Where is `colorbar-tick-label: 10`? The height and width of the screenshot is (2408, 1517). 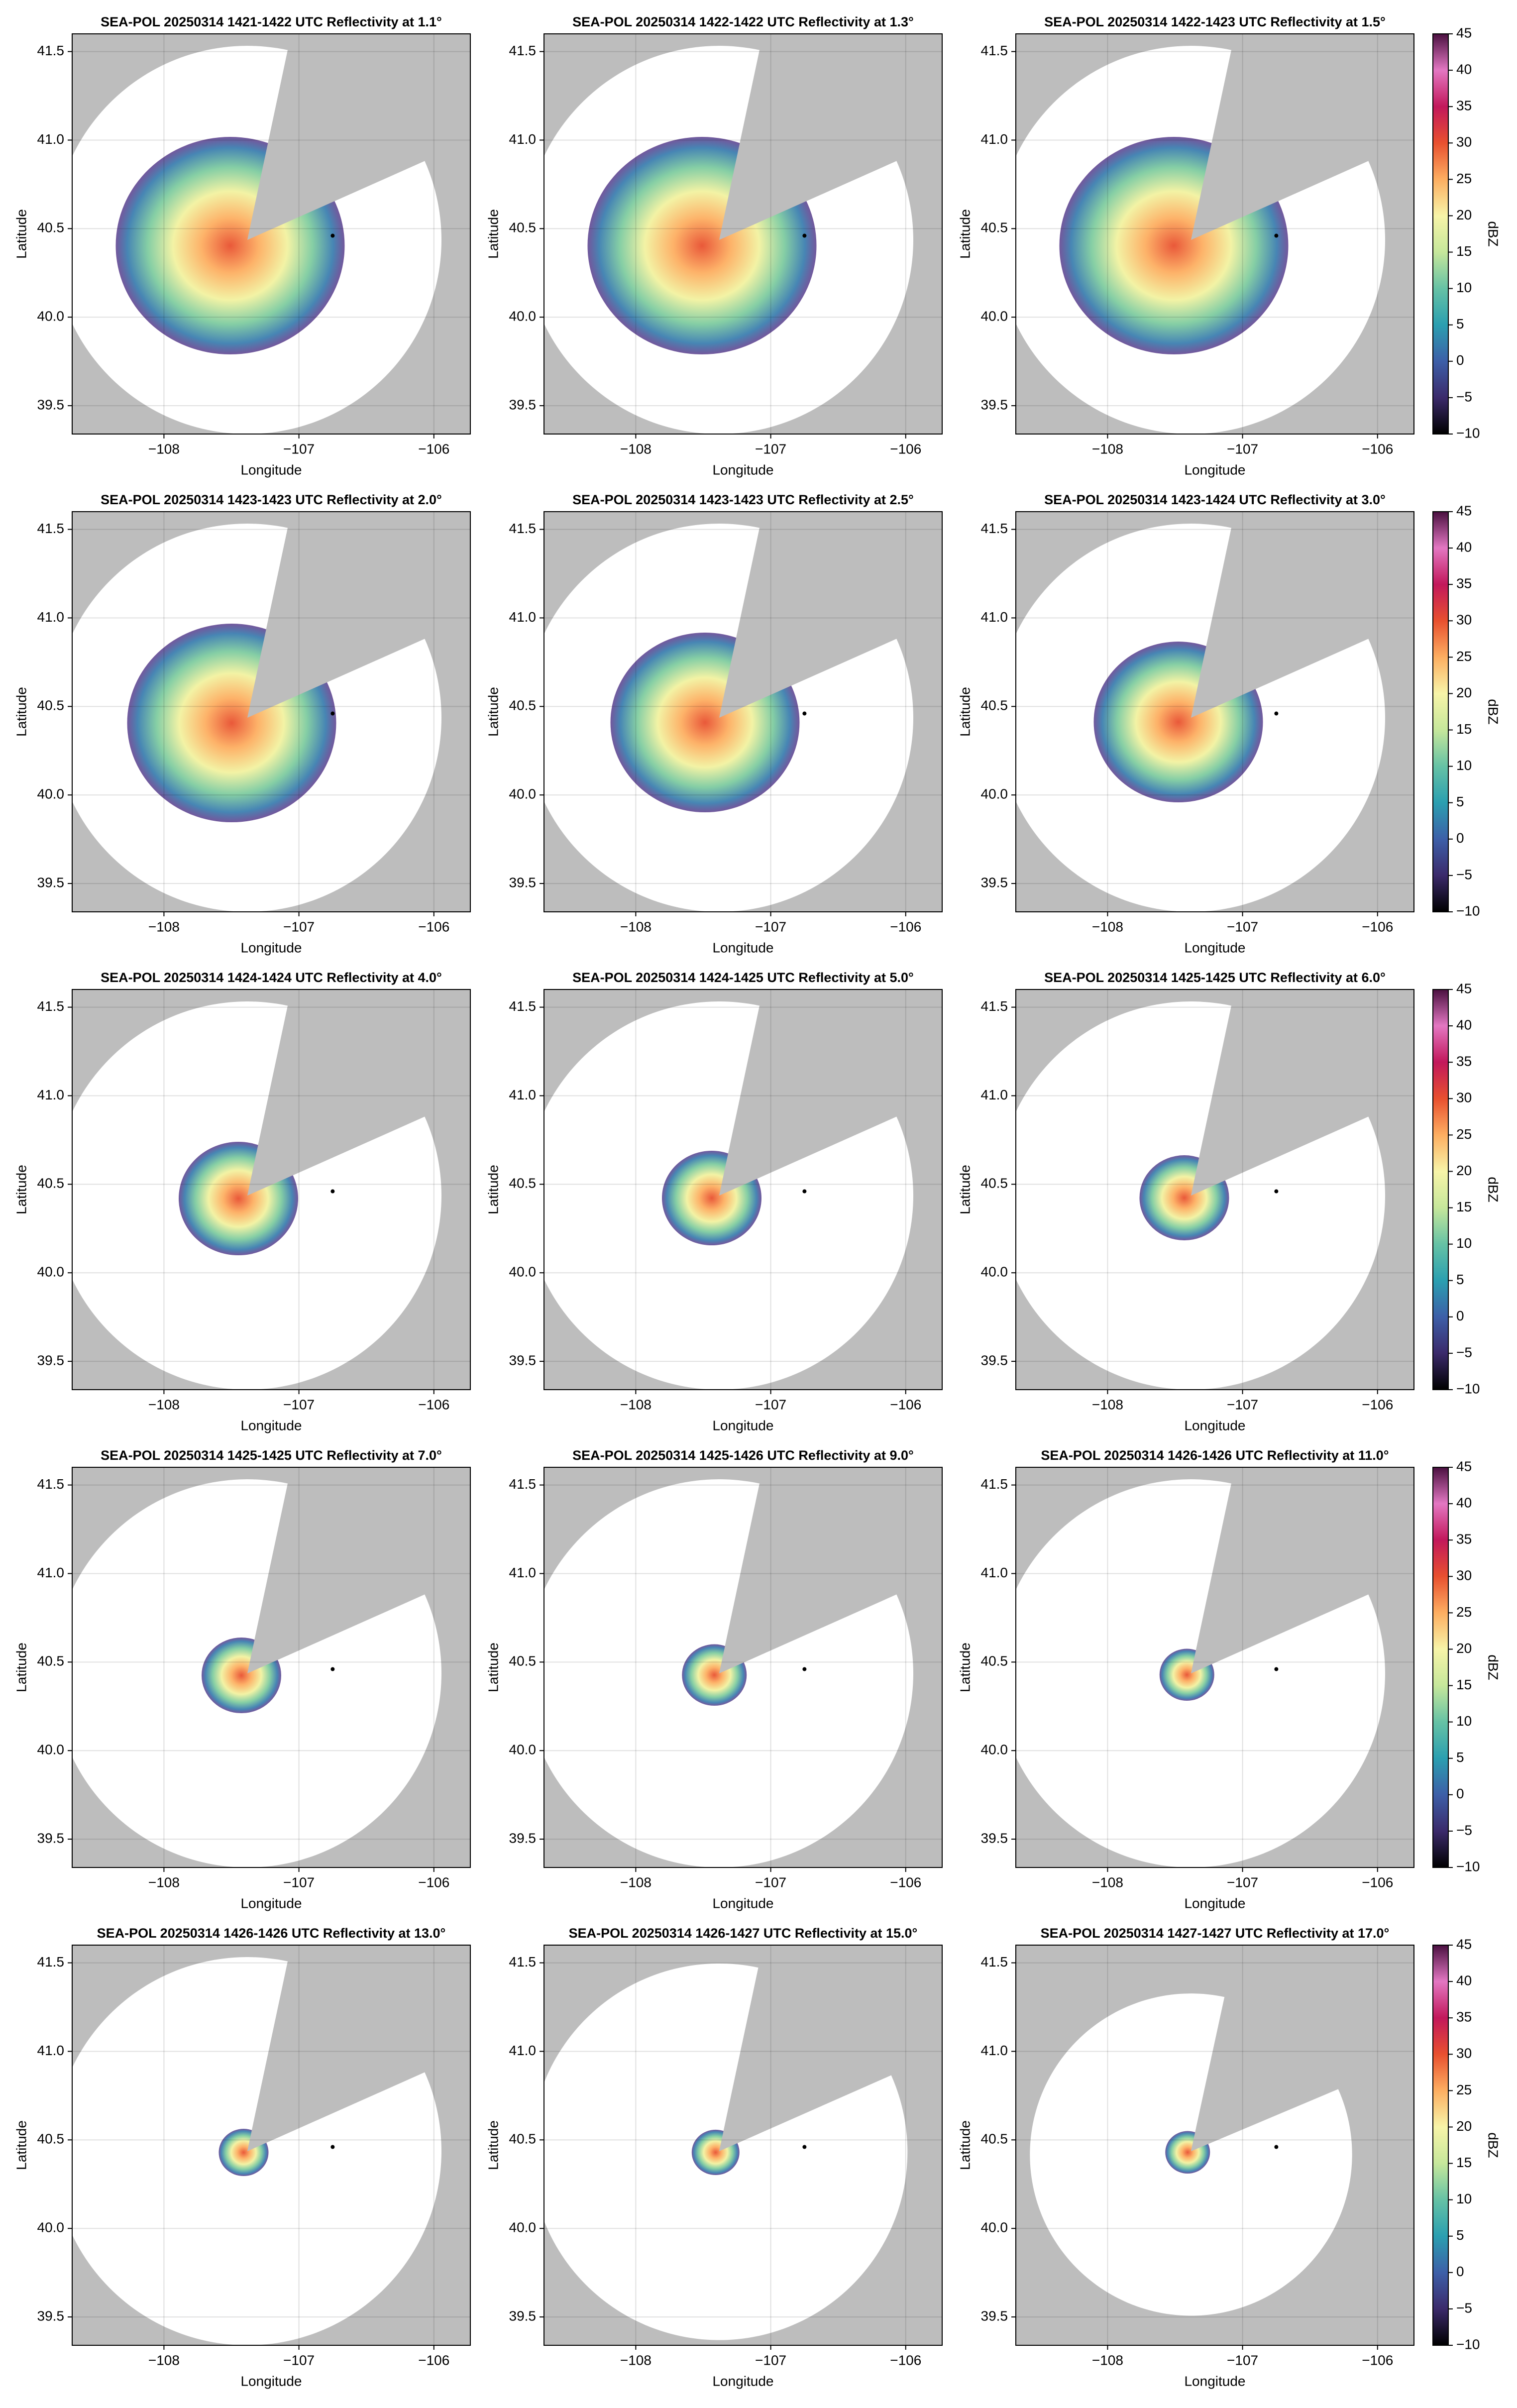 colorbar-tick-label: 10 is located at coordinates (1464, 765).